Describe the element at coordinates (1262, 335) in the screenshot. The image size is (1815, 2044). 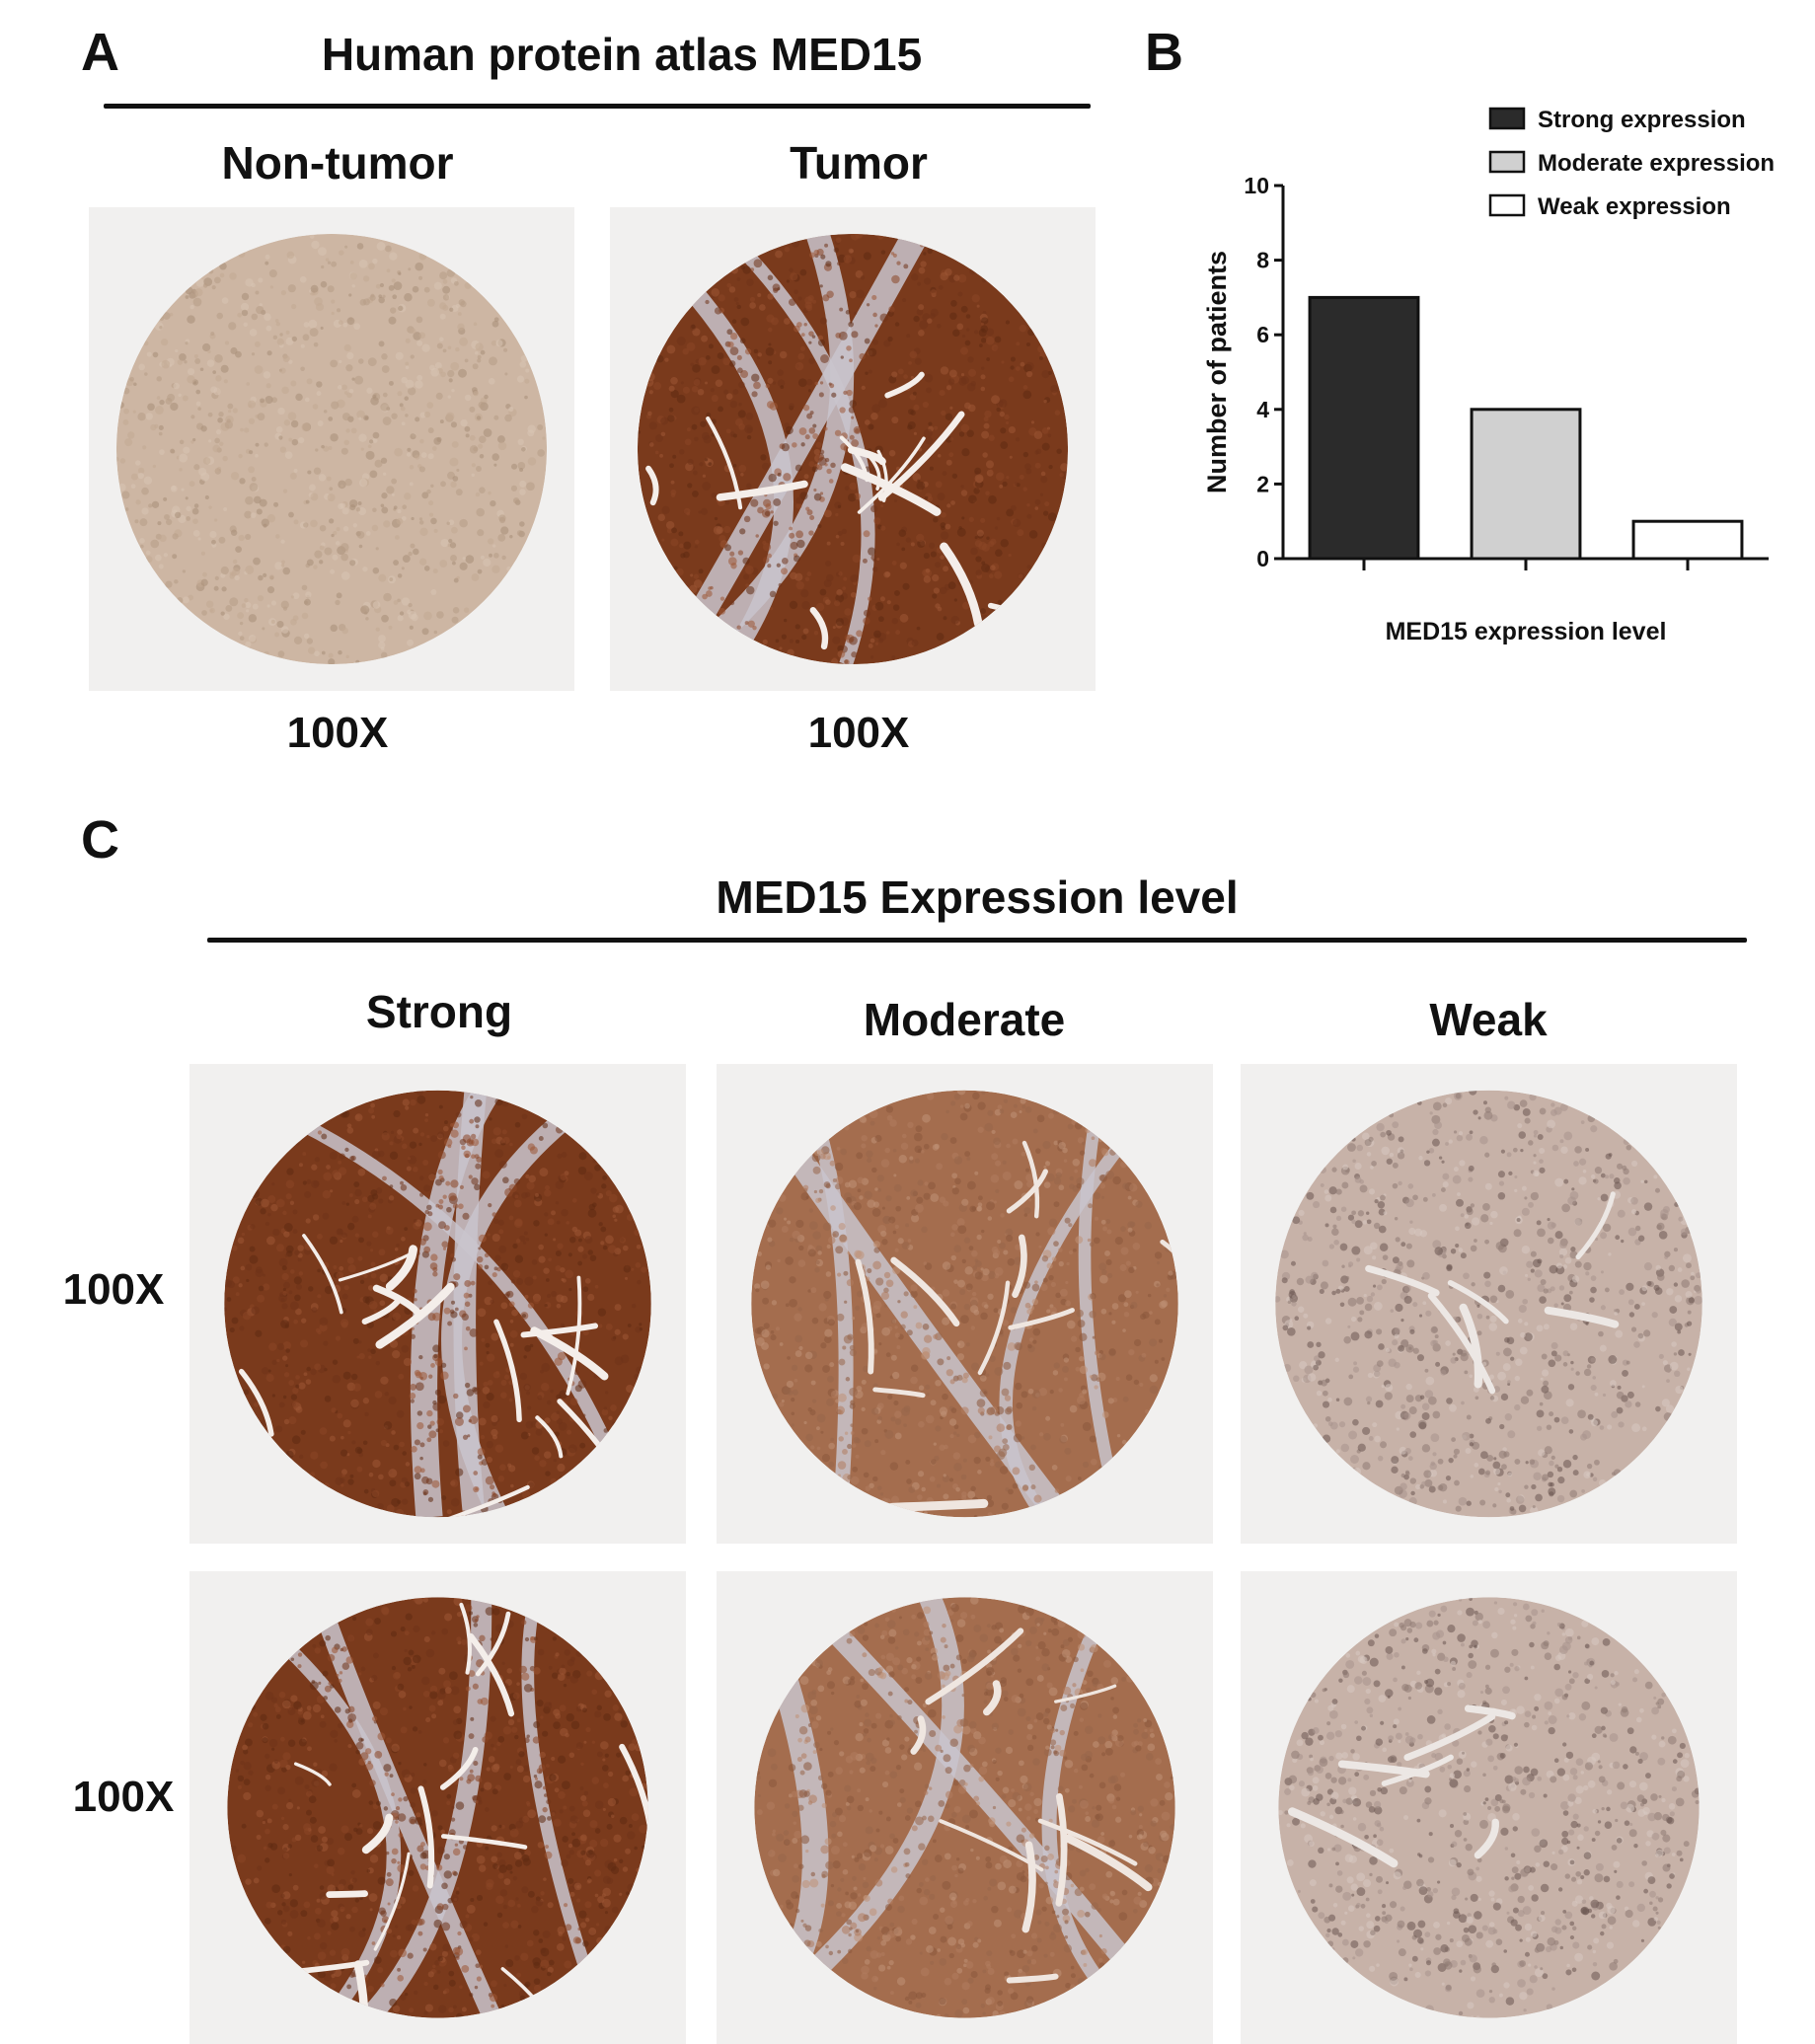
I see `y-tick-label: 6` at that location.